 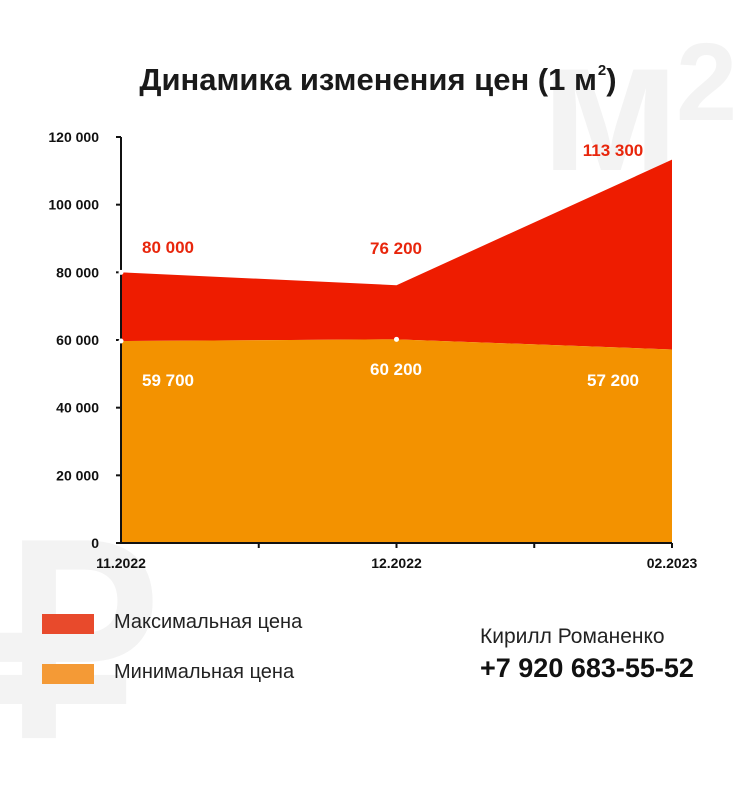 I want to click on x-tick-label: 12.2022, so click(x=396, y=563).